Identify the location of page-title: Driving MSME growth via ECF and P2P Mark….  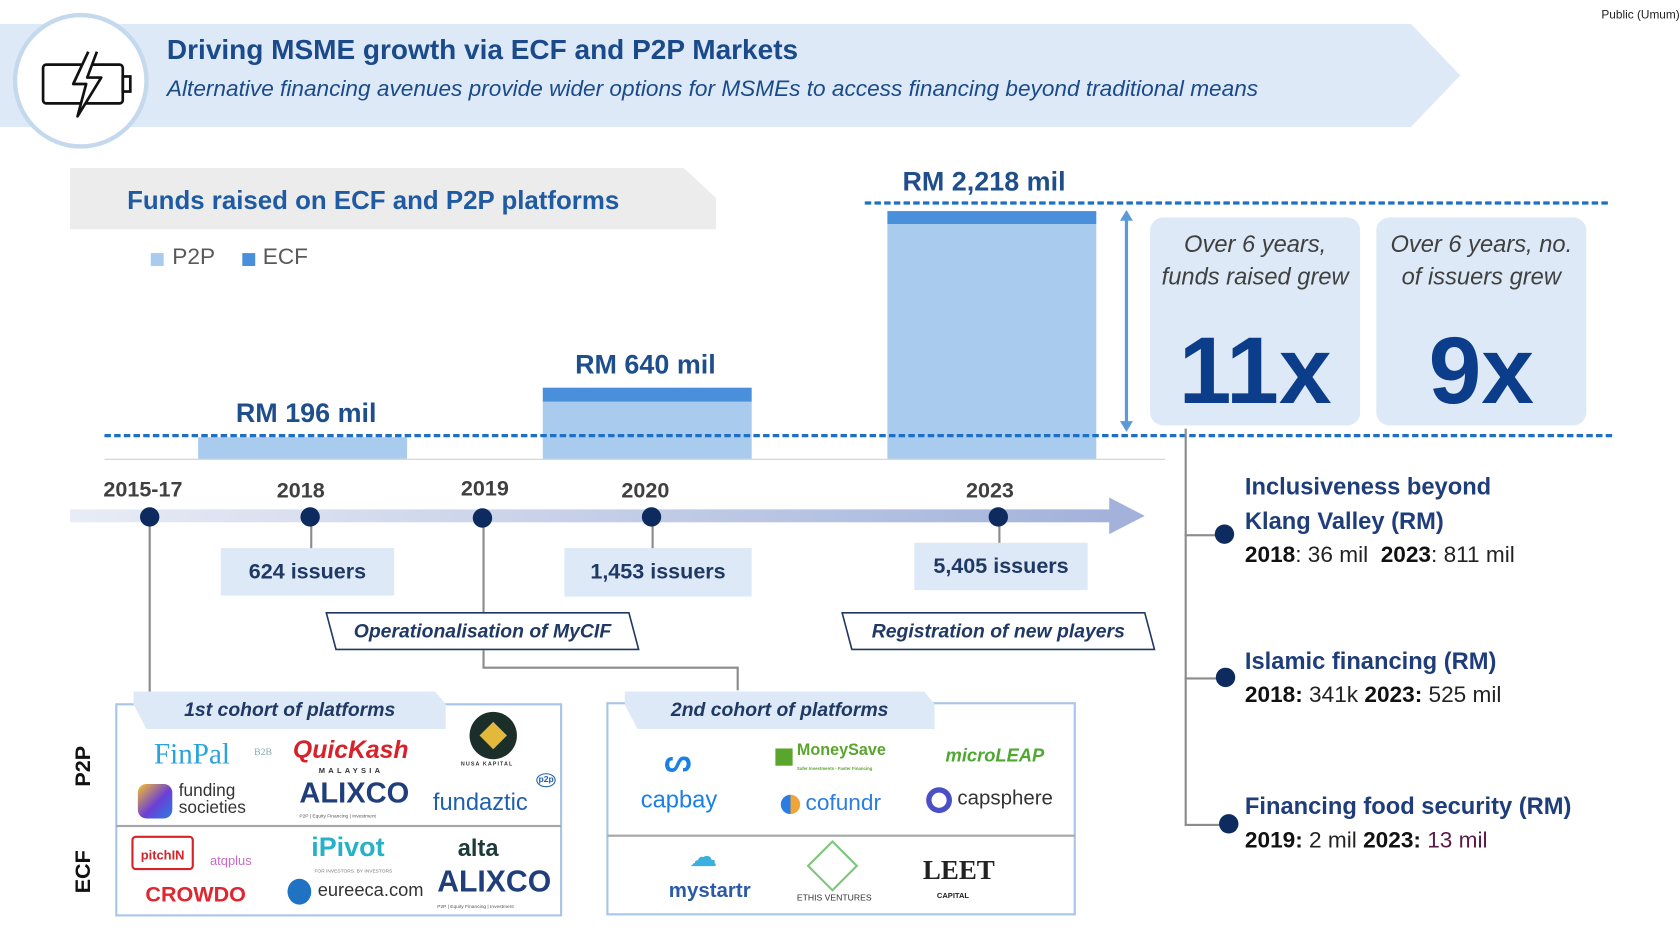
(482, 49).